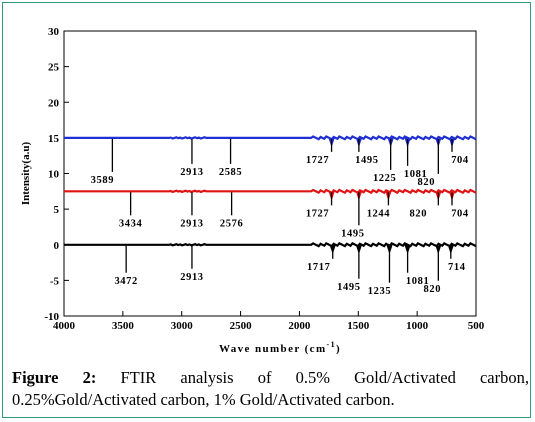 This screenshot has height=422, width=535. Describe the element at coordinates (123, 326) in the screenshot. I see `x-tick-label: 3500` at that location.